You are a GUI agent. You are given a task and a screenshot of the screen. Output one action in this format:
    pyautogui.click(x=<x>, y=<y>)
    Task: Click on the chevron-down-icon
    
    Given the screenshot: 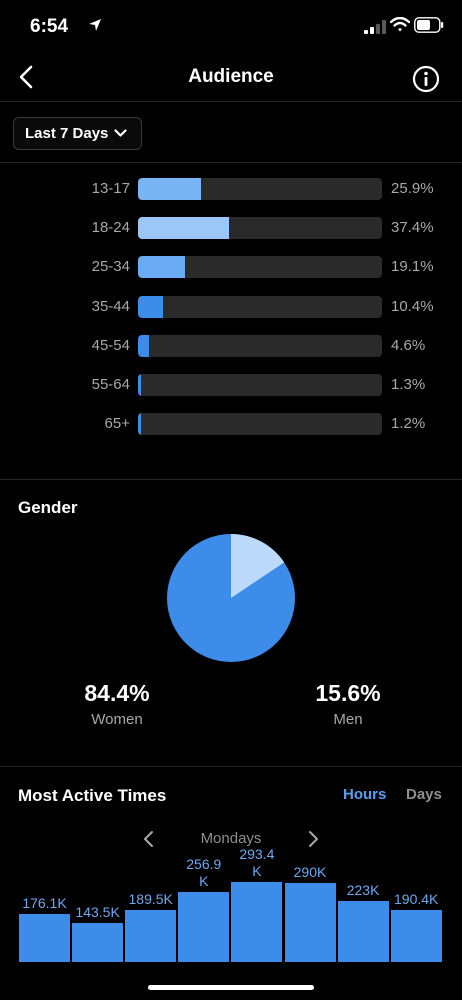 What is the action you would take?
    pyautogui.click(x=120, y=133)
    